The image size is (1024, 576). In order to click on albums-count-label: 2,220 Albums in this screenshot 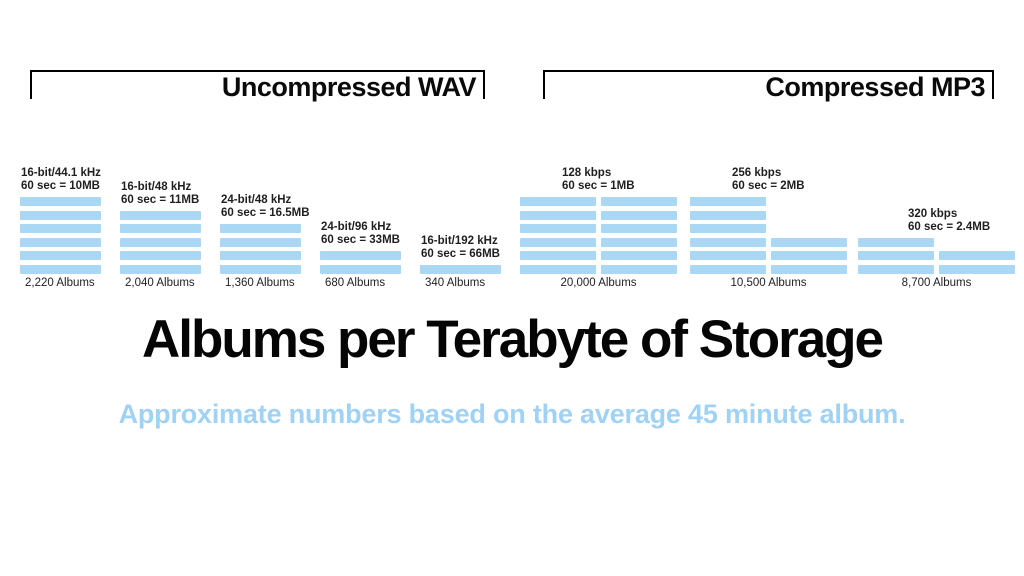, I will do `click(60, 283)`.